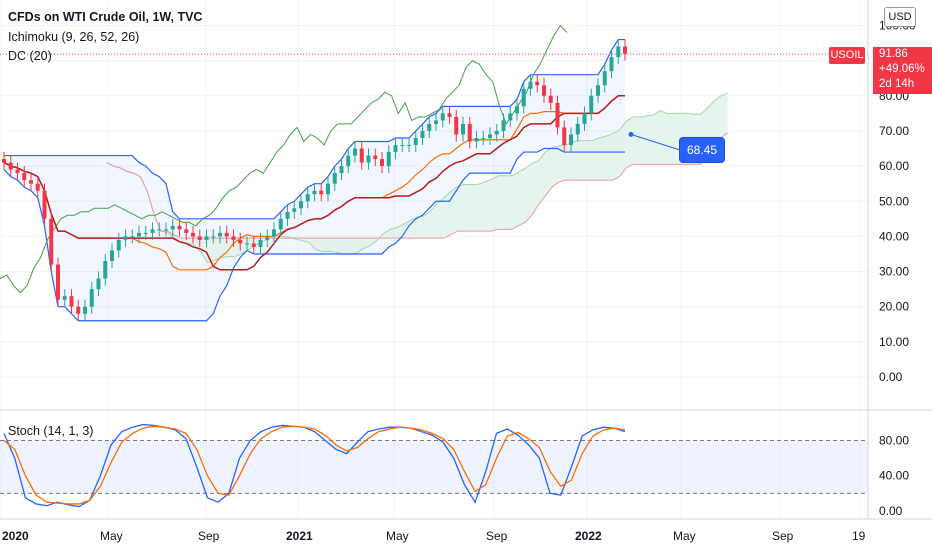 The height and width of the screenshot is (555, 932). I want to click on y-tick-label: 50.00, so click(894, 201).